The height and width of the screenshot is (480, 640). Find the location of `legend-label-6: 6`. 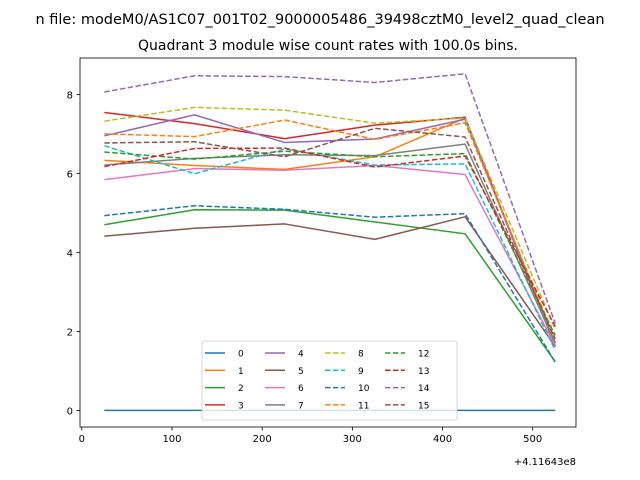

legend-label-6: 6 is located at coordinates (301, 389).